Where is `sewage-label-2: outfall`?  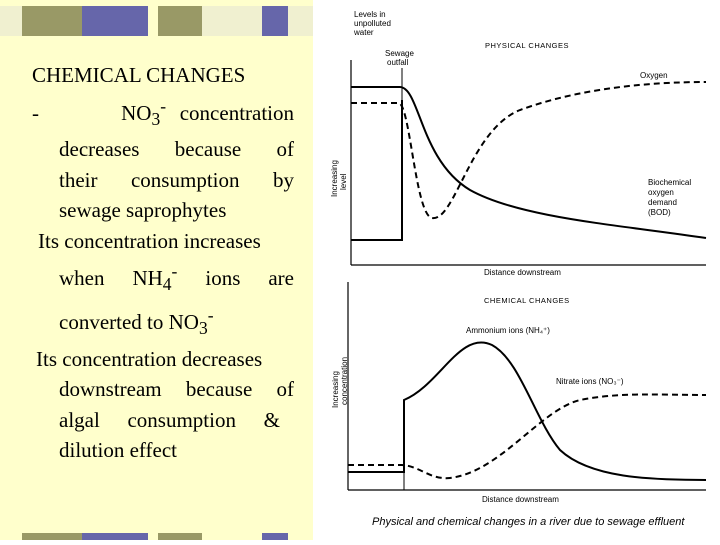
sewage-label-2: outfall is located at coordinates (398, 62).